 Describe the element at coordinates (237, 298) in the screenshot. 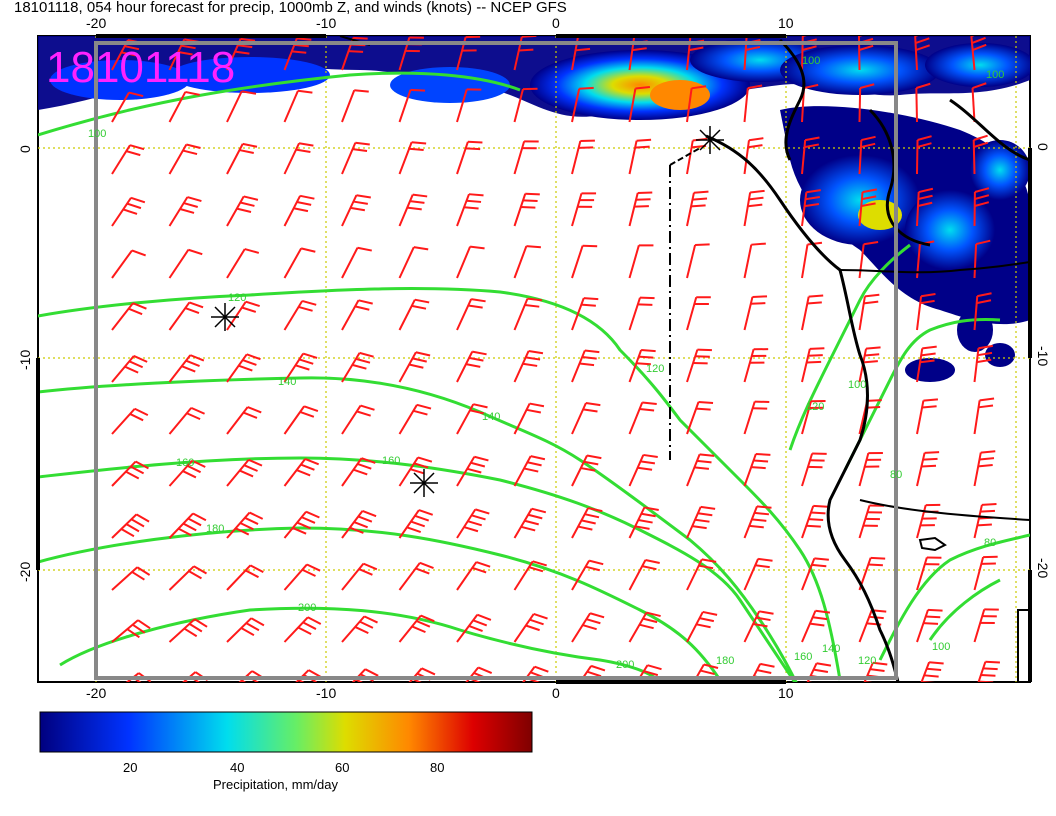

I see `contour-label-120: 120` at that location.